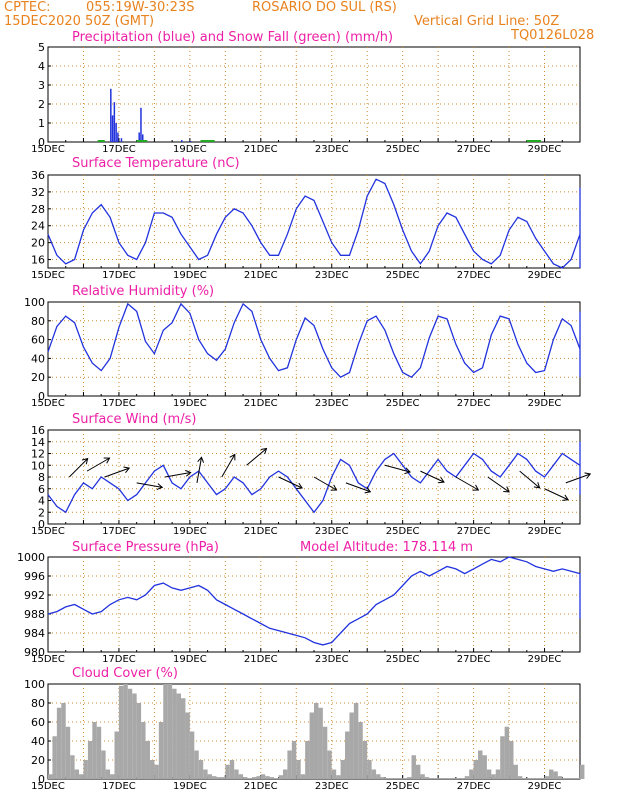 The image size is (618, 800). I want to click on rh-series-line, so click(314, 340).